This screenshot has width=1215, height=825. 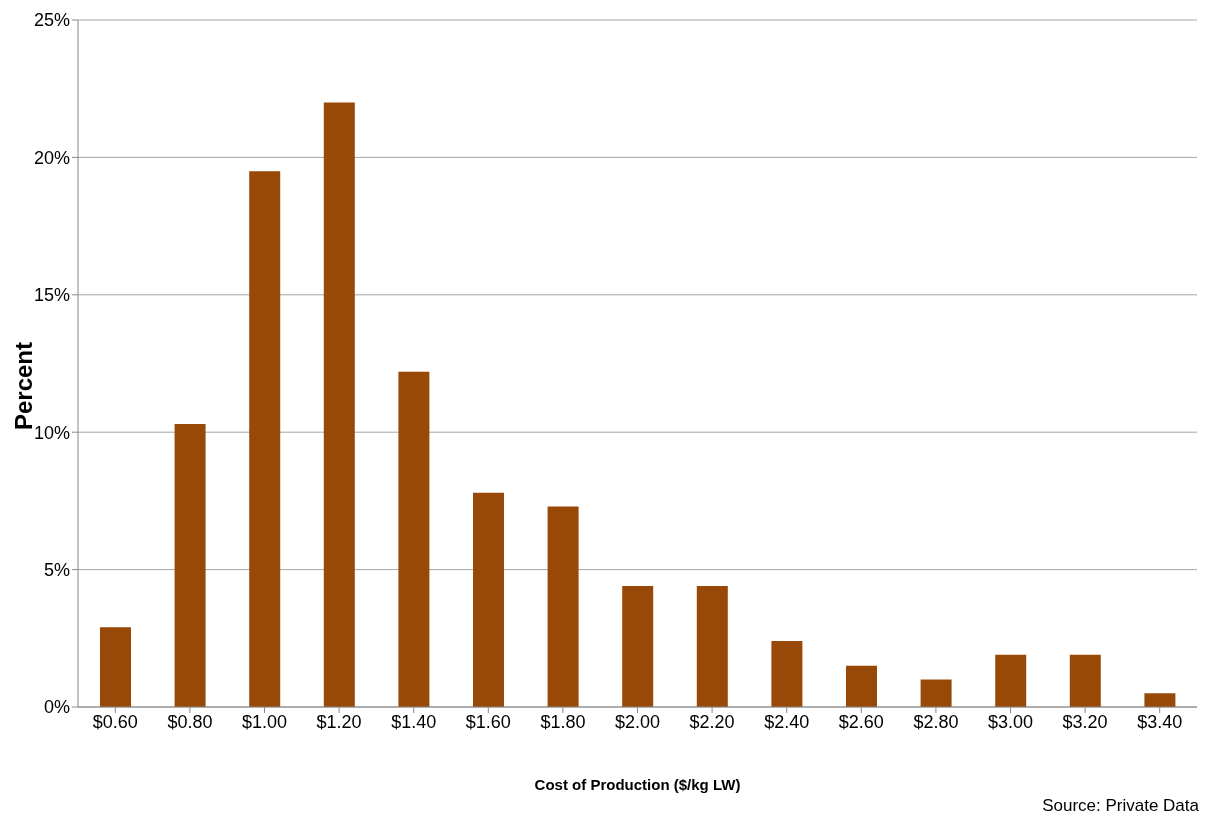 What do you see at coordinates (56, 707) in the screenshot?
I see `y-tick-label: 0%` at bounding box center [56, 707].